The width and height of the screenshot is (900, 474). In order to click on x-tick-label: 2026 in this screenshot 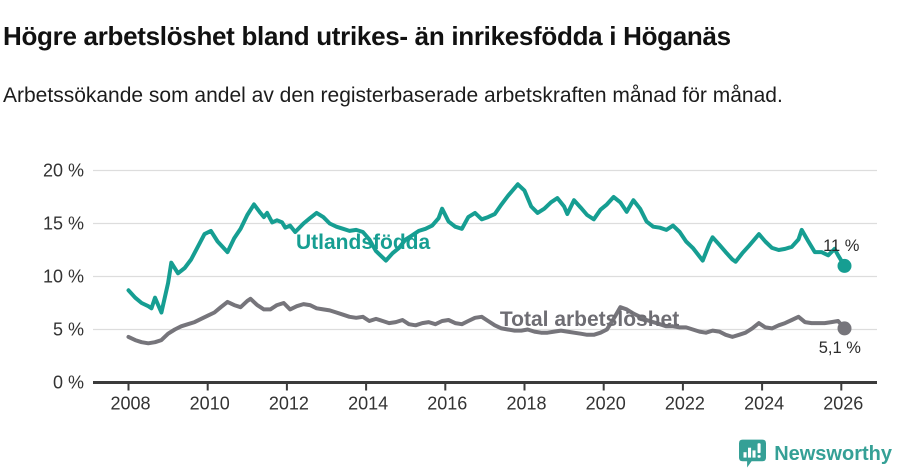, I will do `click(843, 404)`.